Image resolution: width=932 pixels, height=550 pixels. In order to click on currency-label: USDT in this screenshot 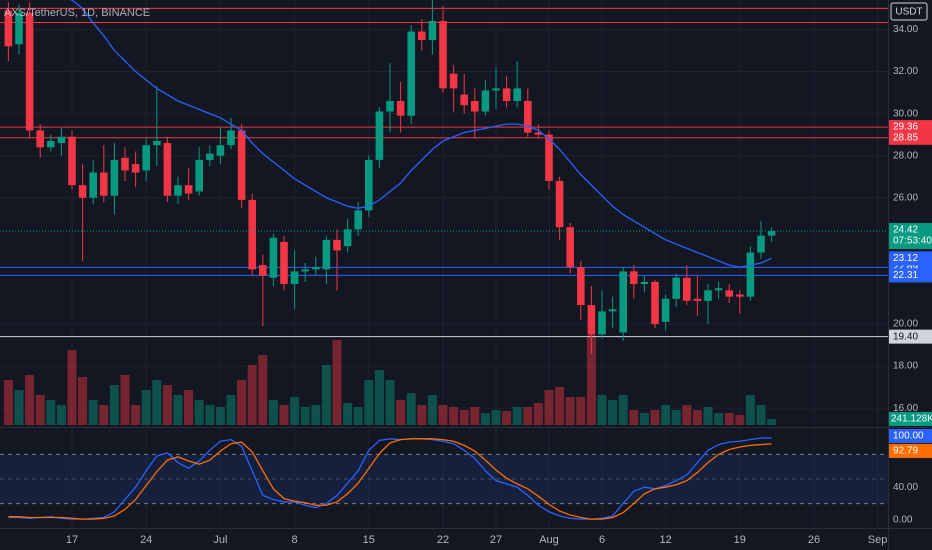, I will do `click(908, 12)`.